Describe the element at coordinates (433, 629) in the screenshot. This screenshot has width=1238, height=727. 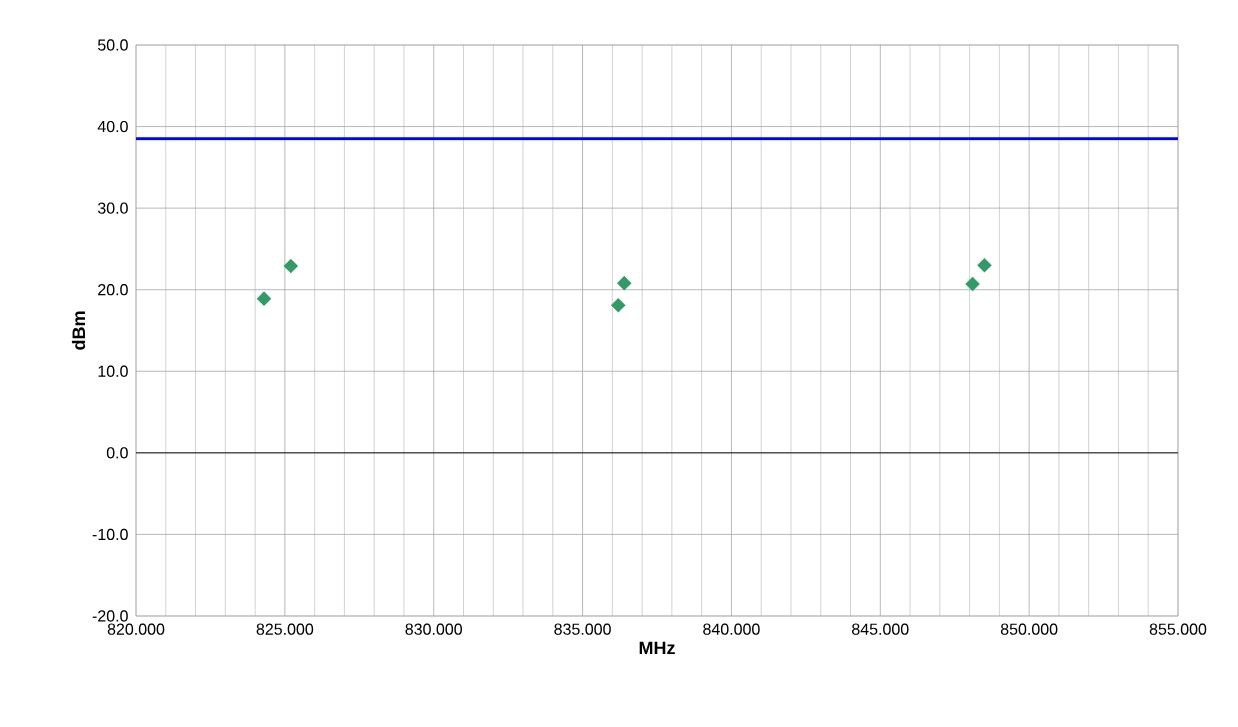
I see `x-tick-label: 830.000` at that location.